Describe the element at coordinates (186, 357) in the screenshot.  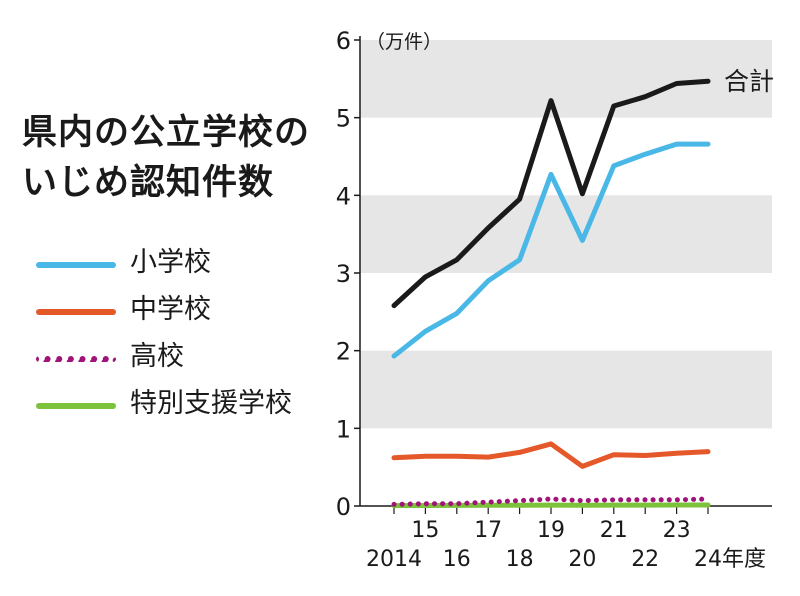
I see `legend-item-high: 高校` at that location.